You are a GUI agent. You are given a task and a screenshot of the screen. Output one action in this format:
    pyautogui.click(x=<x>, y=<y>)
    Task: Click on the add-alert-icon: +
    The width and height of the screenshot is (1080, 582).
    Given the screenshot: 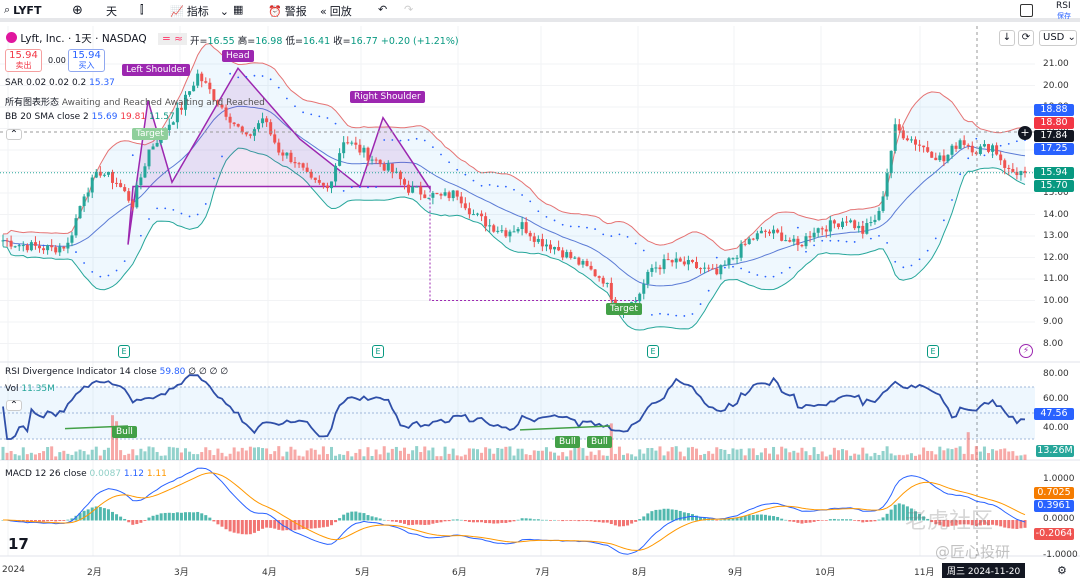 What is the action you would take?
    pyautogui.click(x=1025, y=133)
    